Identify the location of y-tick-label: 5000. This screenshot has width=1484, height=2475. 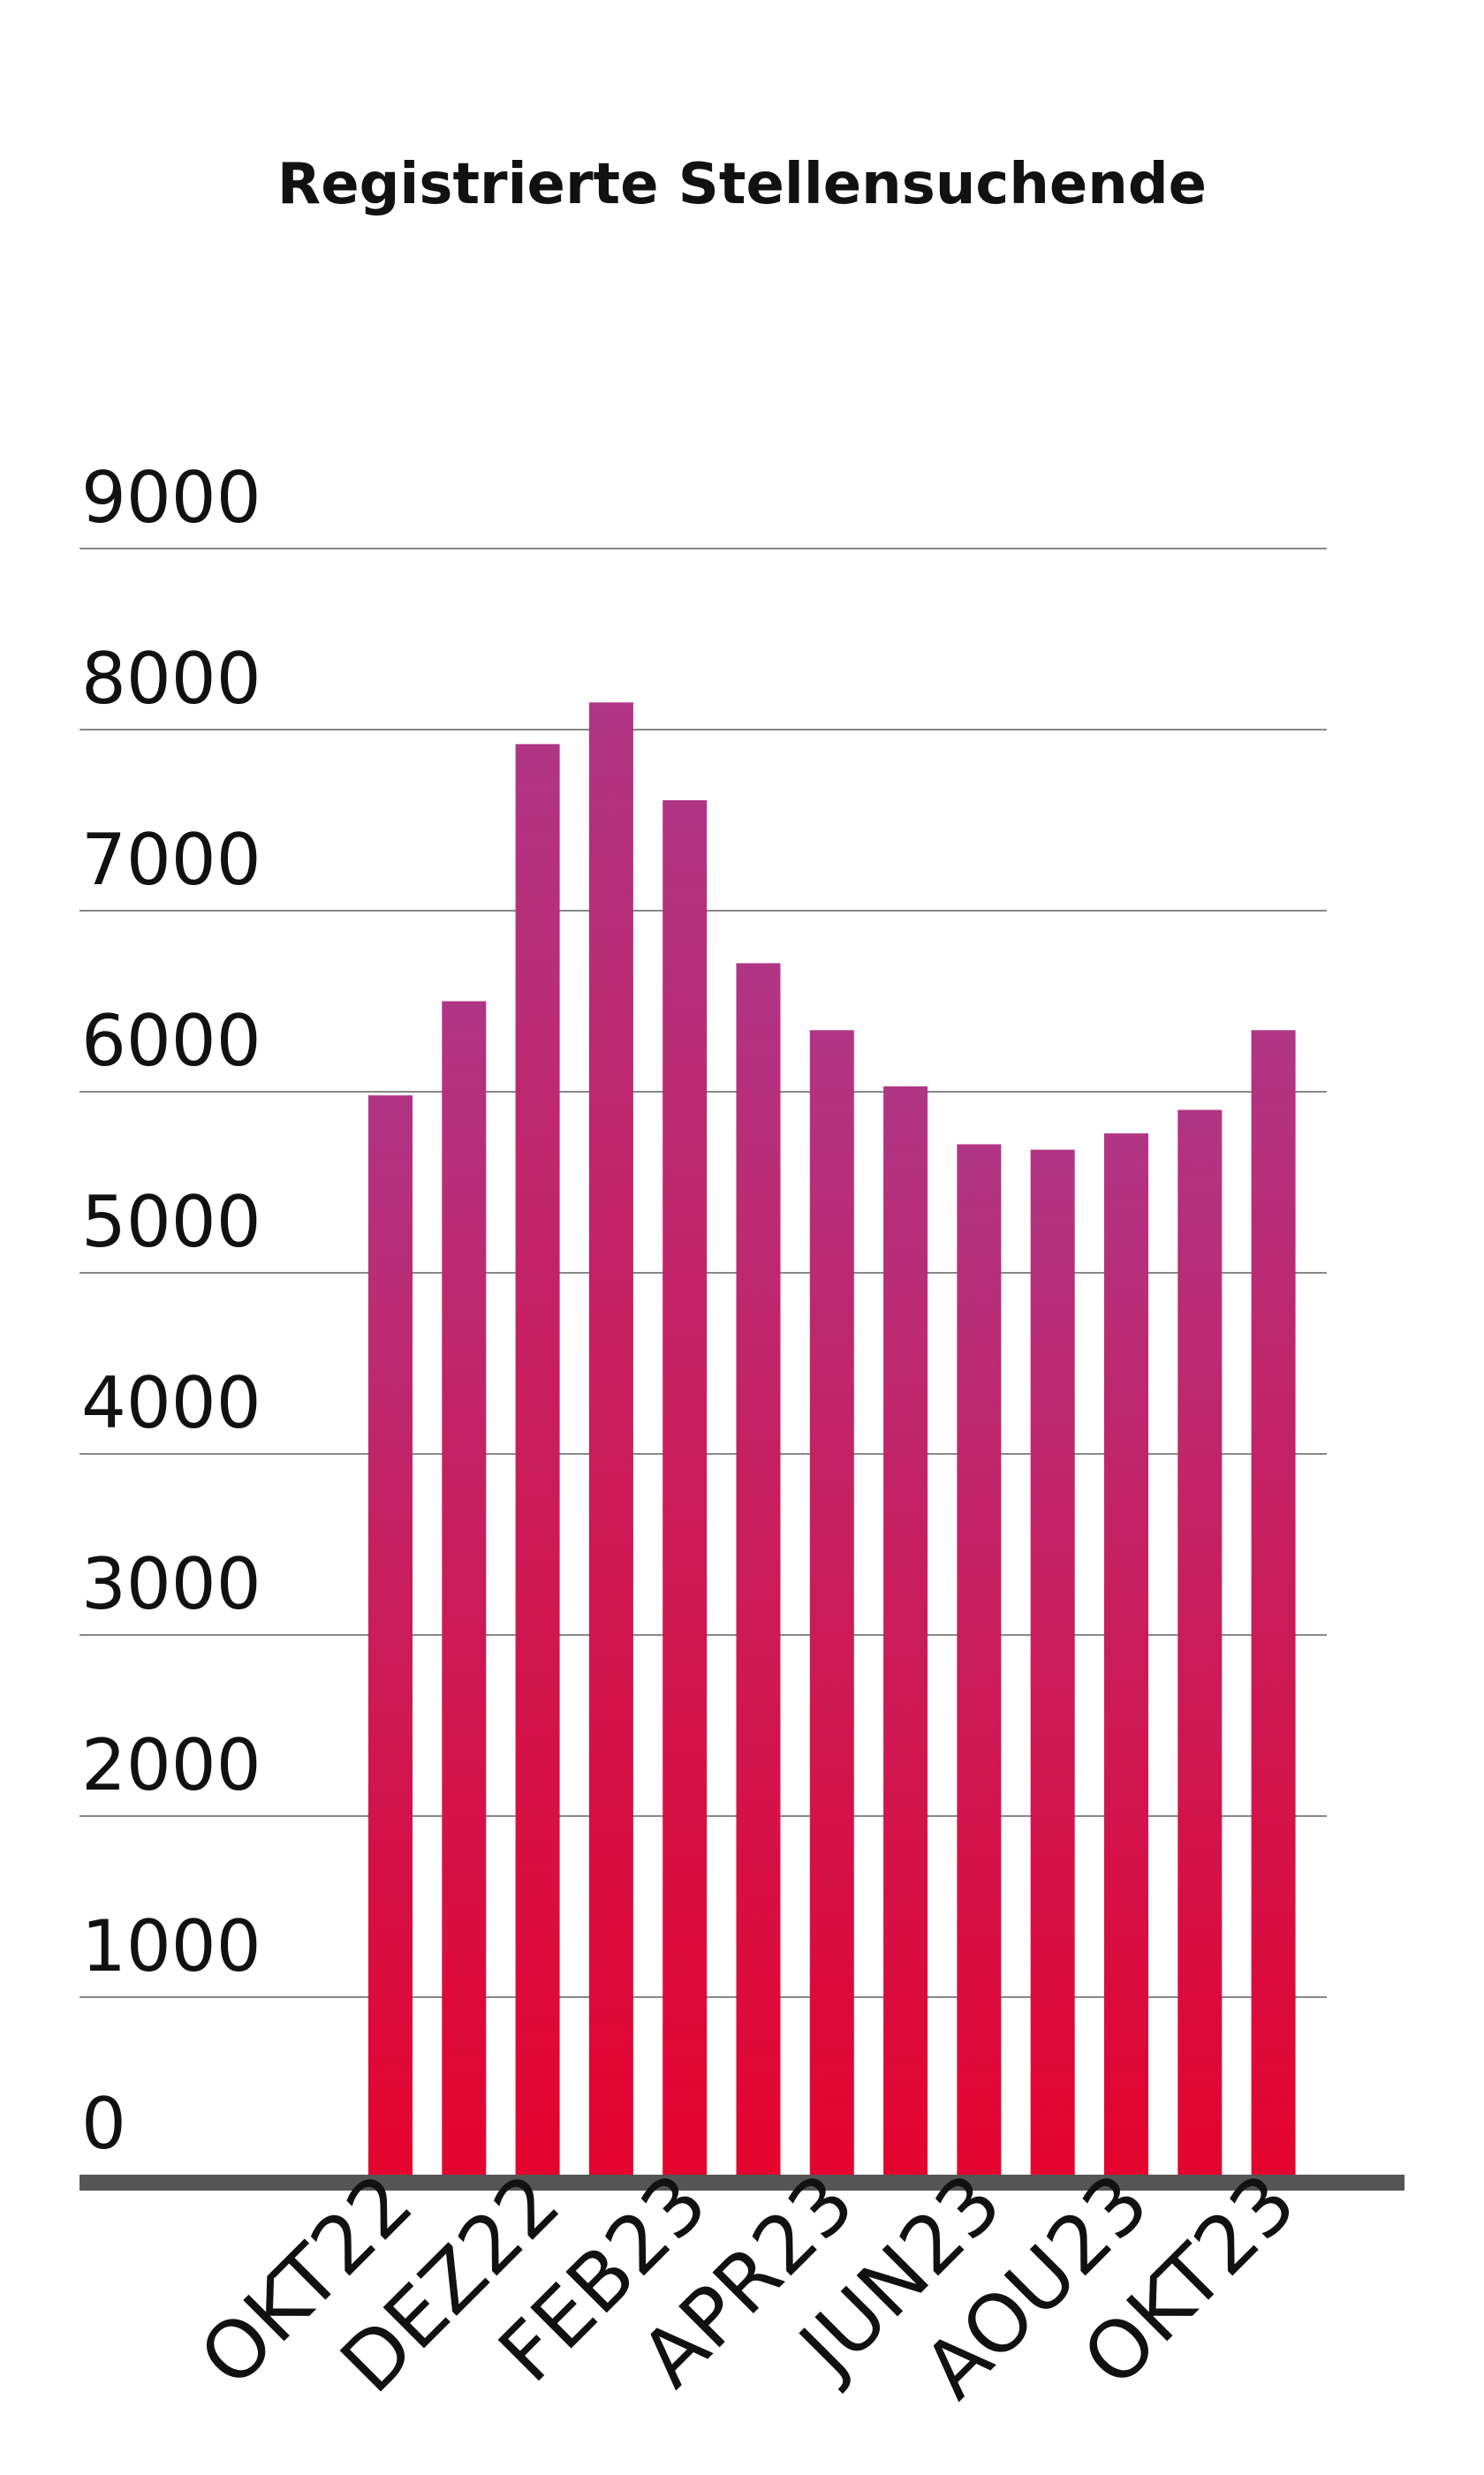
(171, 1222).